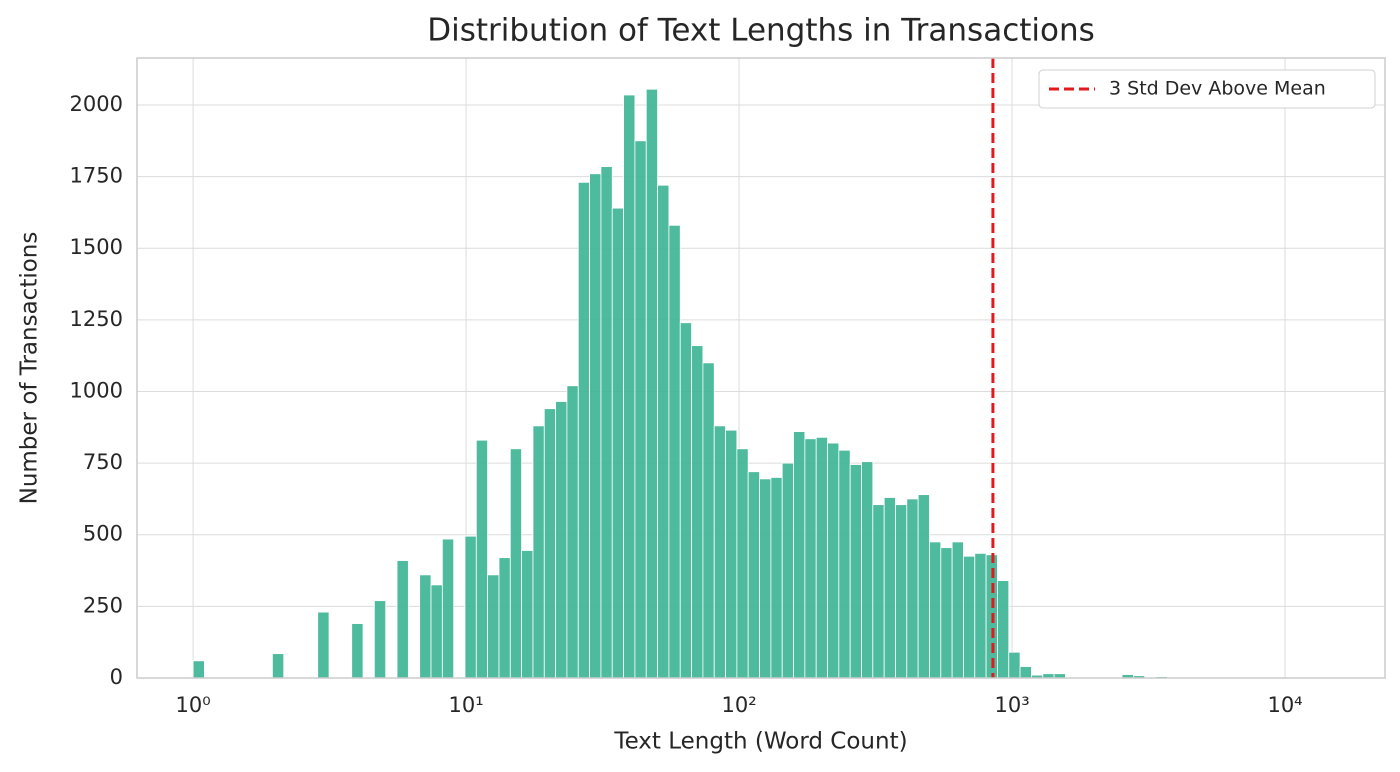 This screenshot has width=1400, height=772. What do you see at coordinates (103, 605) in the screenshot?
I see `y-tick-label: 250` at bounding box center [103, 605].